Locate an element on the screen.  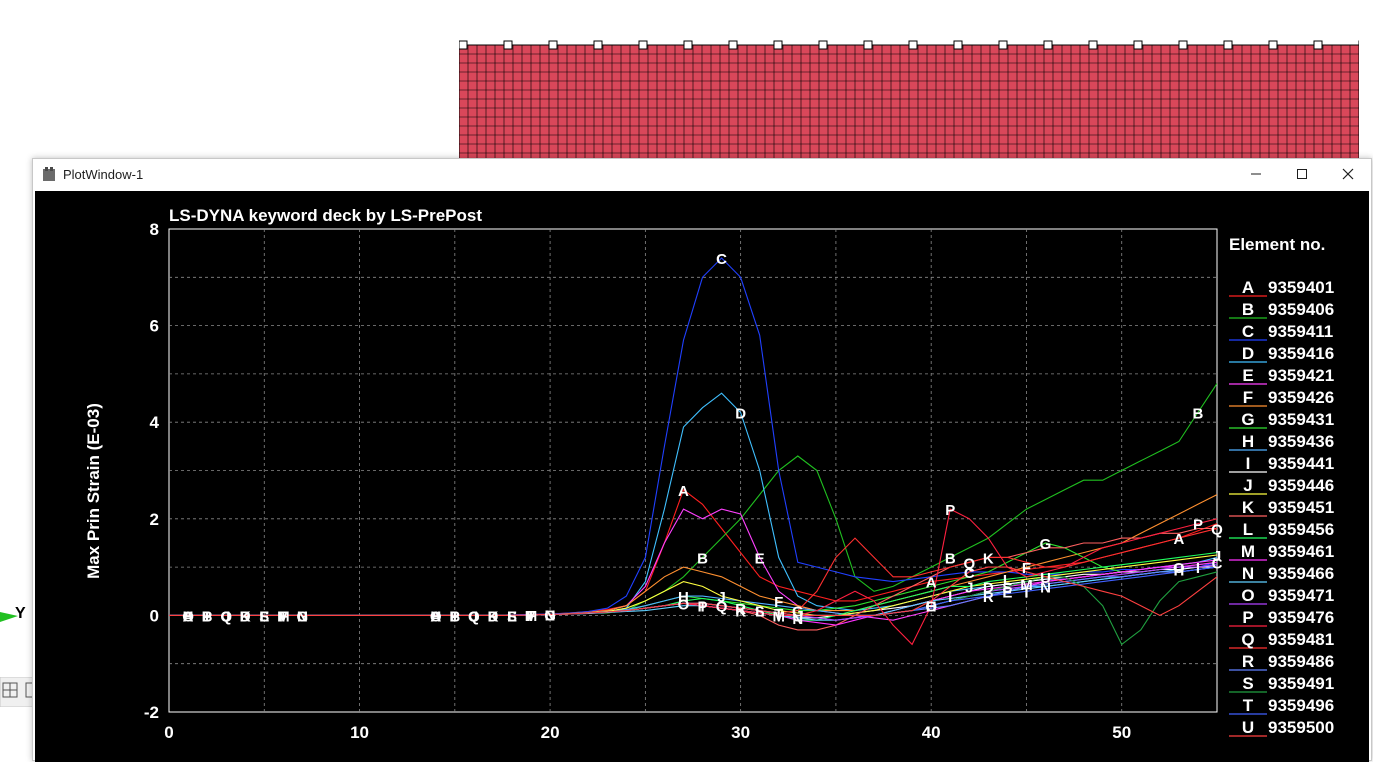
x-tick-label: 50 is located at coordinates (1121, 732).